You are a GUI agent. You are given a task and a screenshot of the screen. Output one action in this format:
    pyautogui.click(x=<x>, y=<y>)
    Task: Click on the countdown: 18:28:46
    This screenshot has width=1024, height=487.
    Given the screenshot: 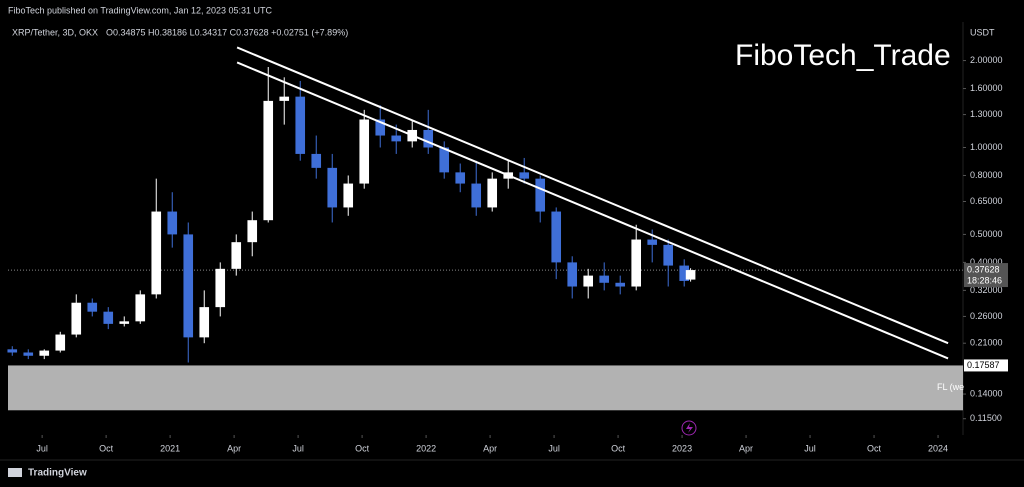 What is the action you would take?
    pyautogui.click(x=984, y=280)
    